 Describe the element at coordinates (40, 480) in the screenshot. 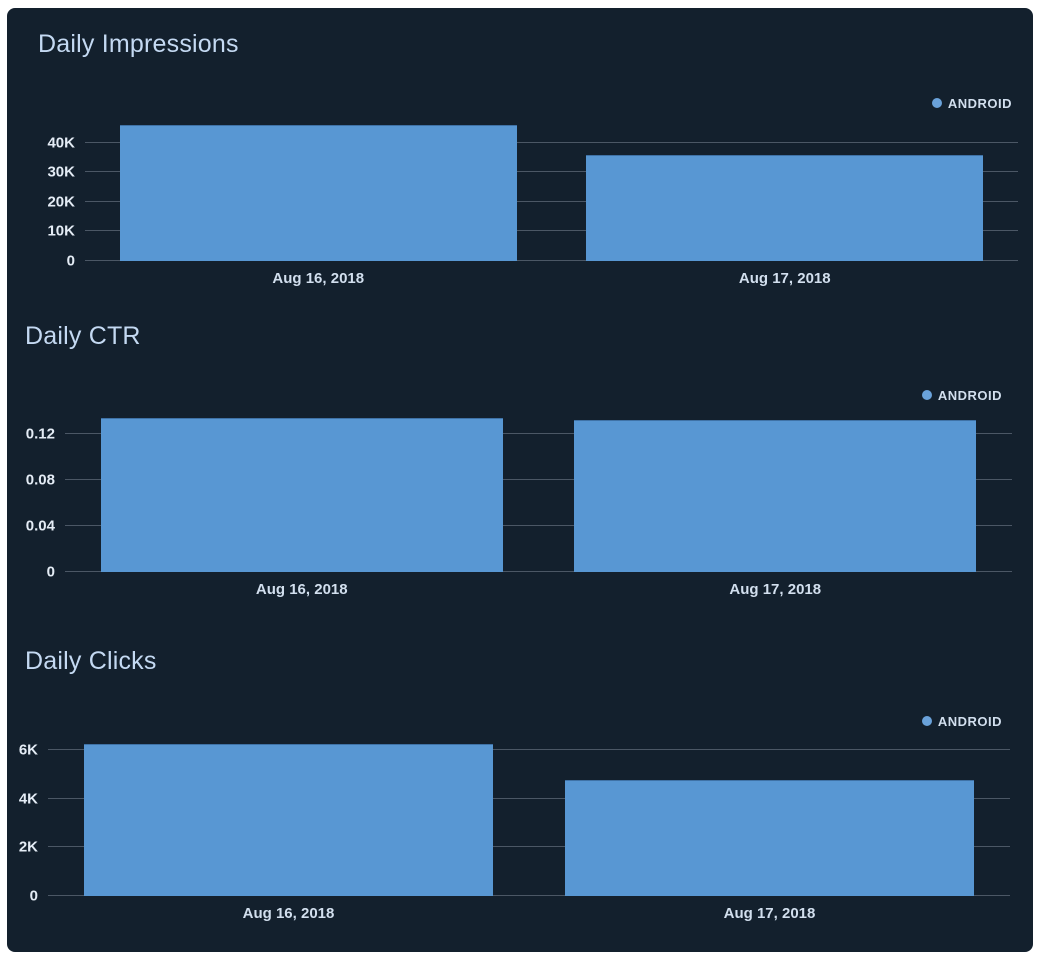

I see `y-axis-tick-label: 0.08` at that location.